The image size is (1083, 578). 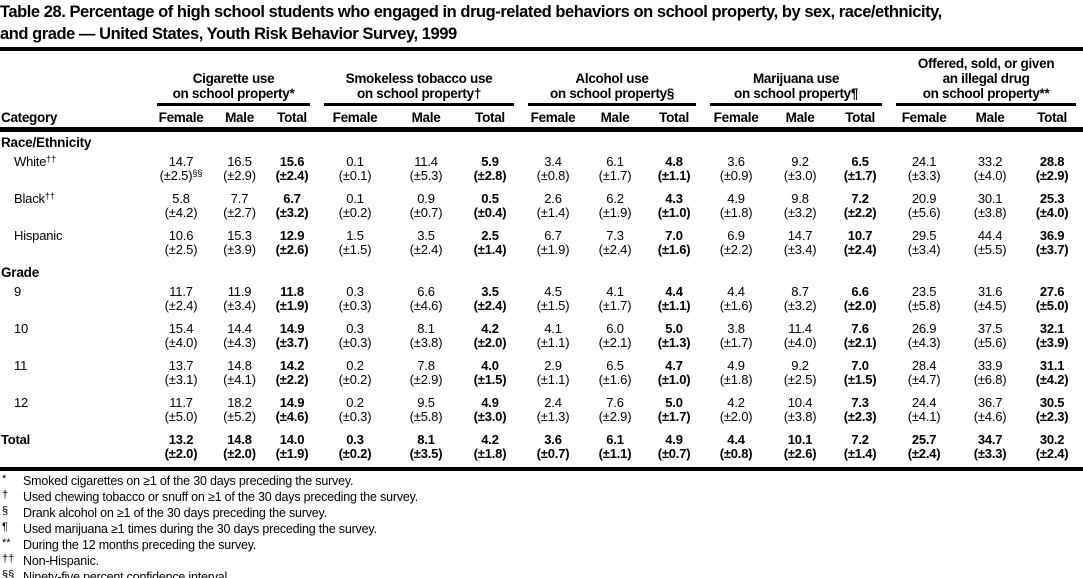 What do you see at coordinates (239, 249) in the screenshot?
I see `ci-cell: (±3.9)` at bounding box center [239, 249].